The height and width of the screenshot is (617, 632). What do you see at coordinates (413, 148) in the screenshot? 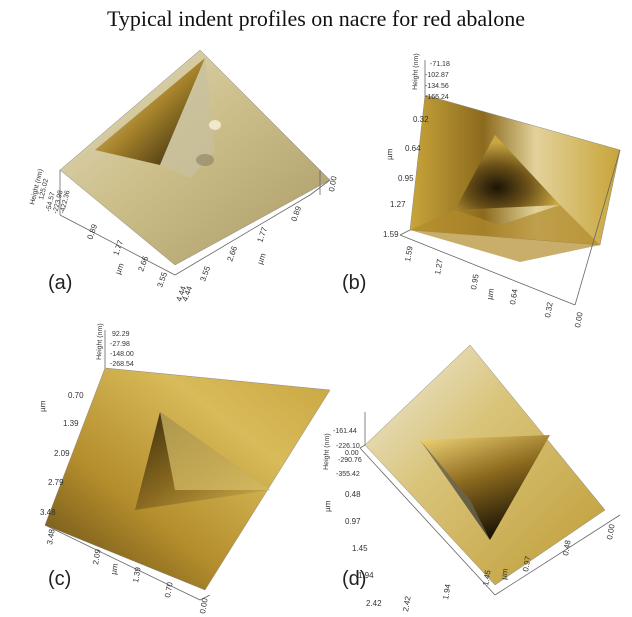
I see `panel-b-x-tick: 0.64` at bounding box center [413, 148].